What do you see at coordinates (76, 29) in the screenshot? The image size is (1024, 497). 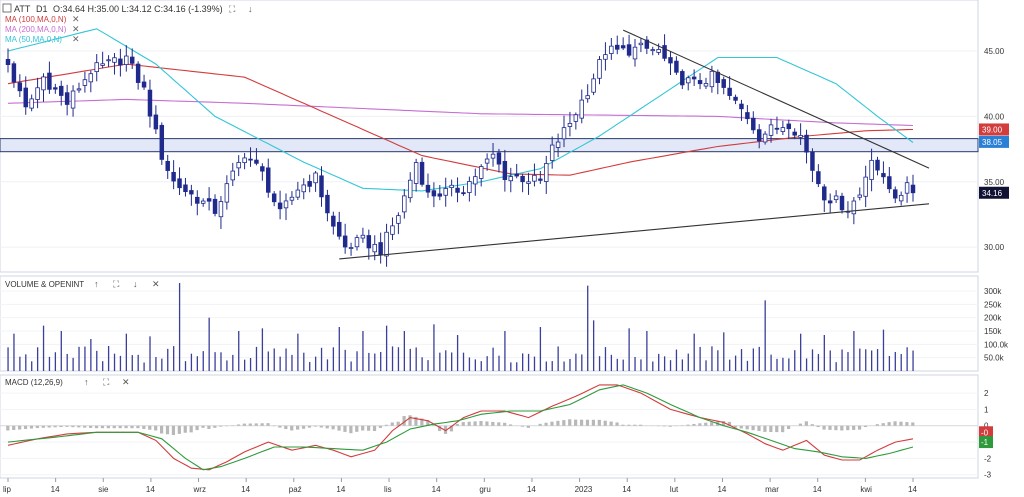 I see `ma200-close-icon: ✕` at bounding box center [76, 29].